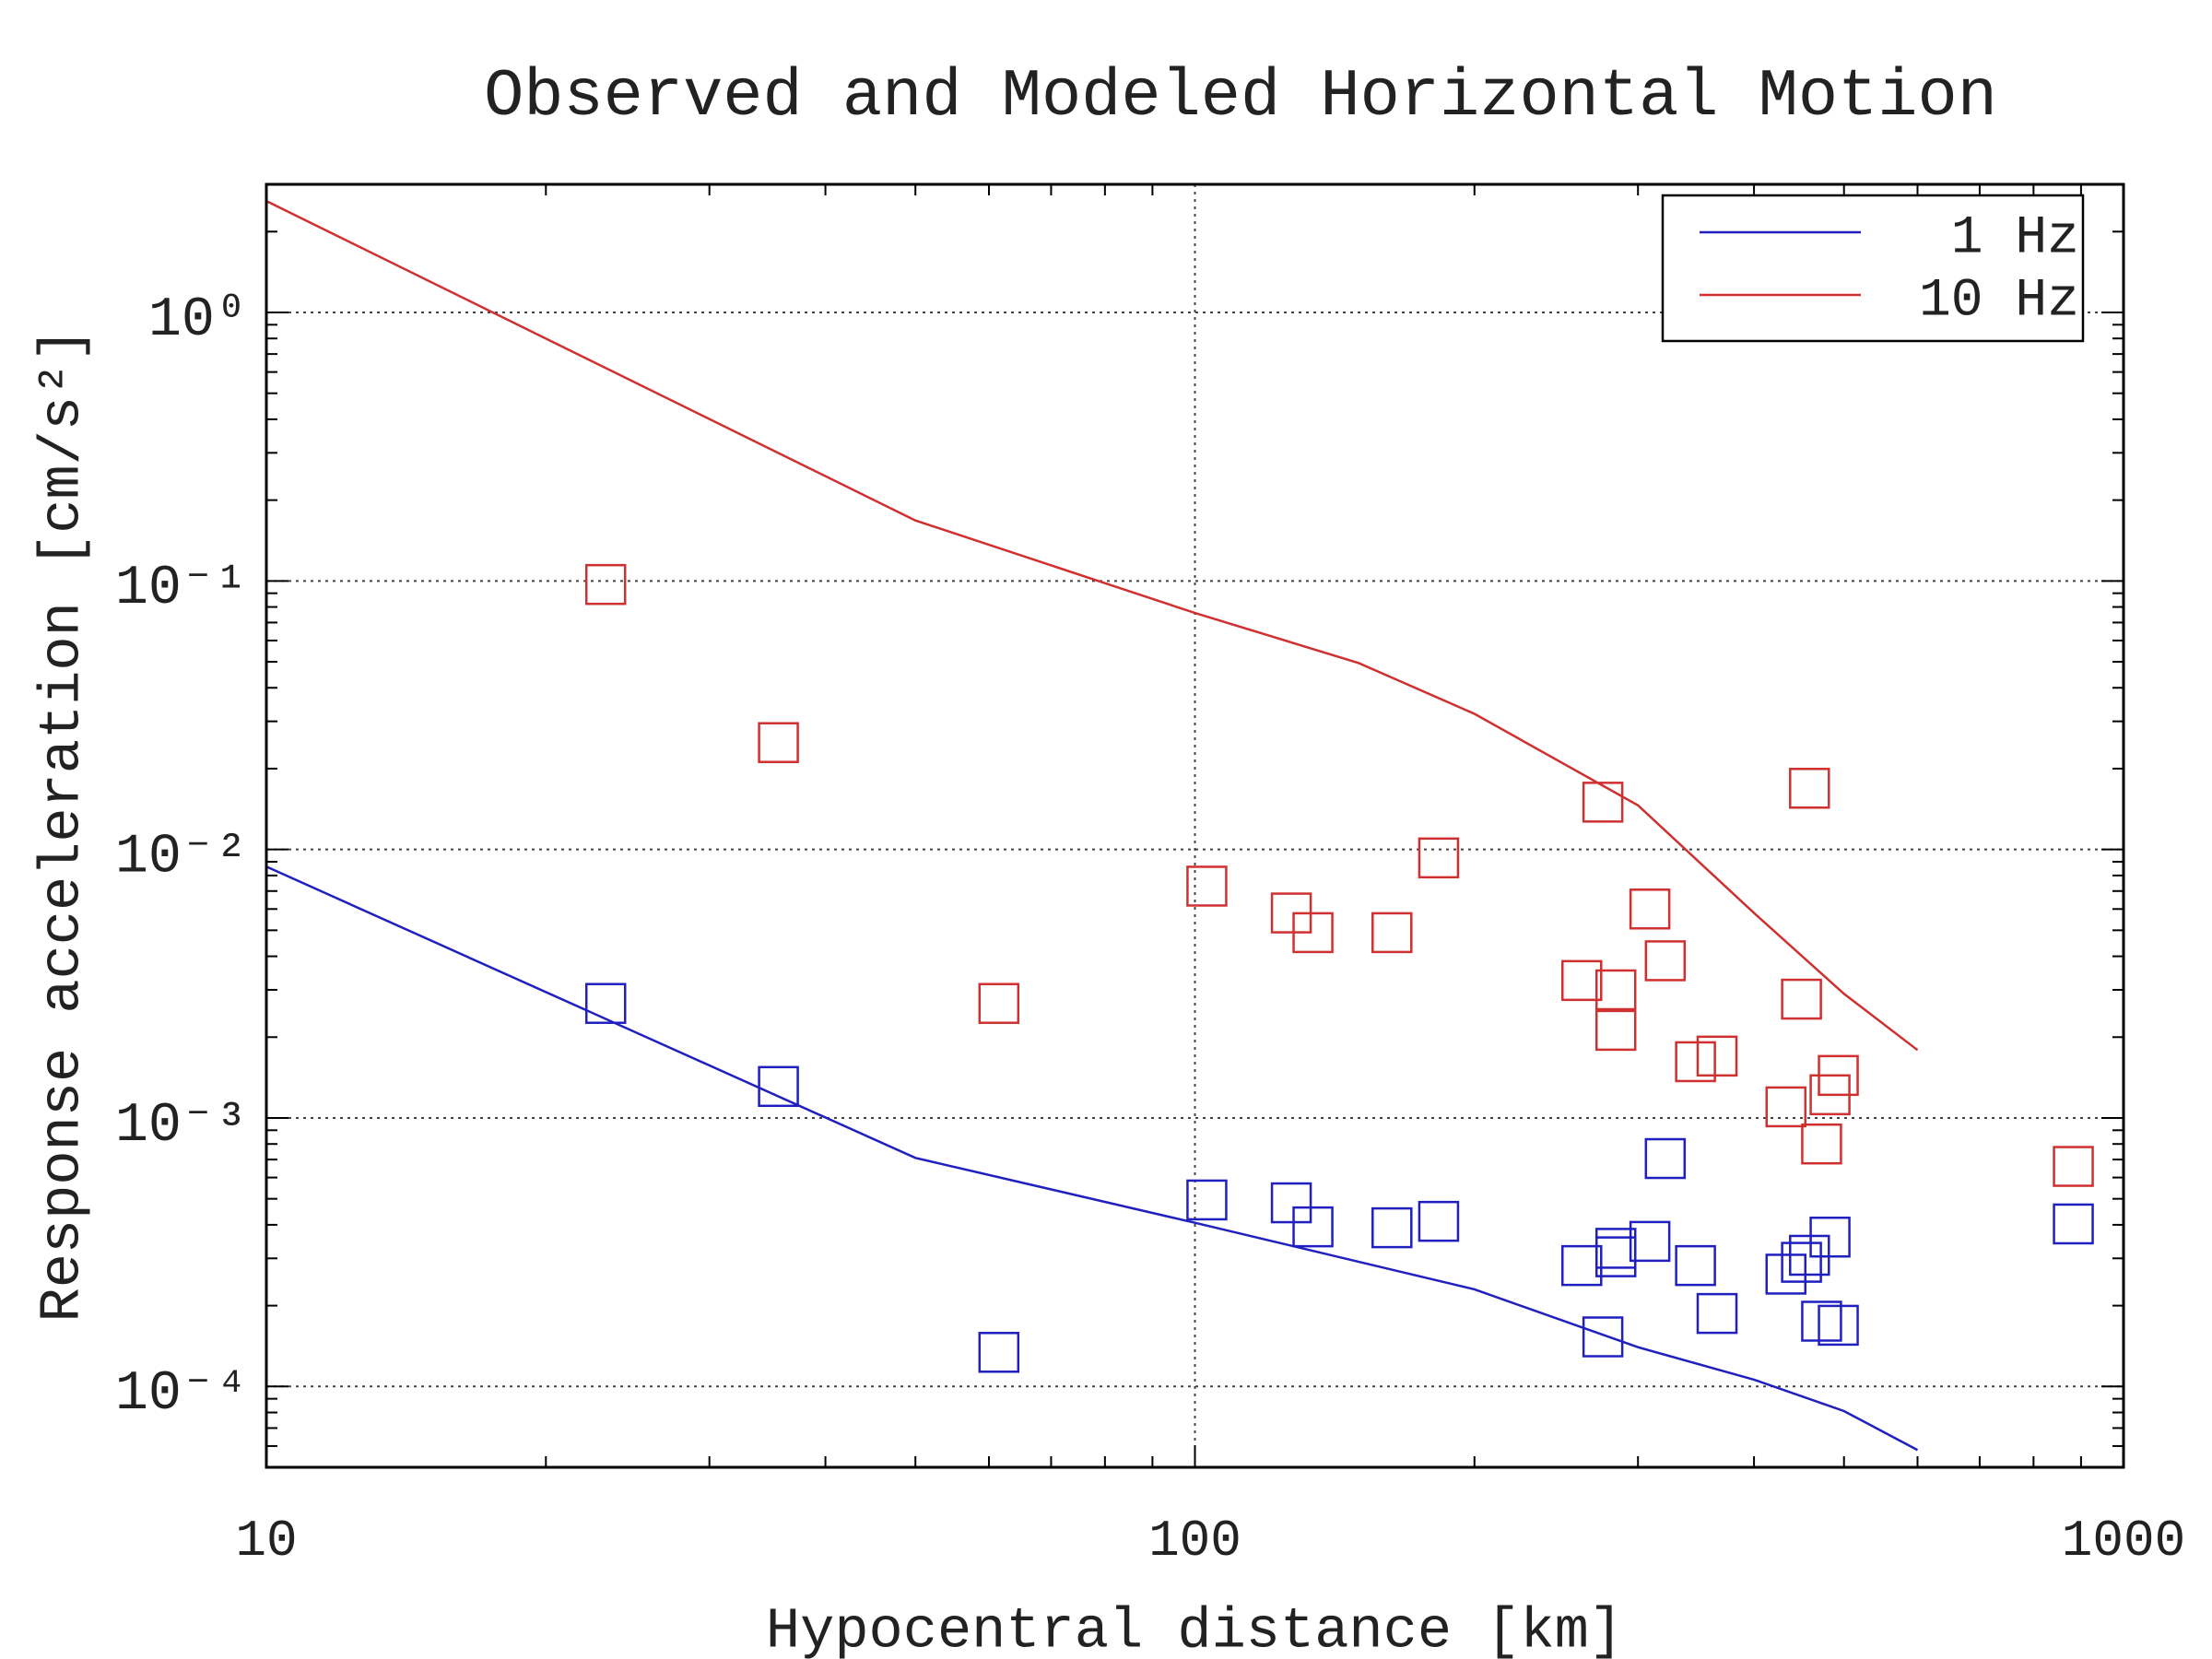 The width and height of the screenshot is (2212, 1659). Describe the element at coordinates (62, 825) in the screenshot. I see `y-axis-label: Response acceleration [cm/s²]` at that location.